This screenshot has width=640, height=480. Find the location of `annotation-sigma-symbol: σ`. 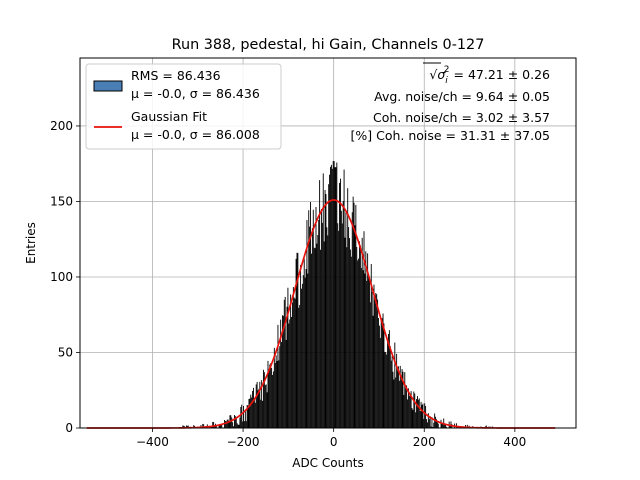

annotation-sigma-symbol: σ is located at coordinates (441, 74).